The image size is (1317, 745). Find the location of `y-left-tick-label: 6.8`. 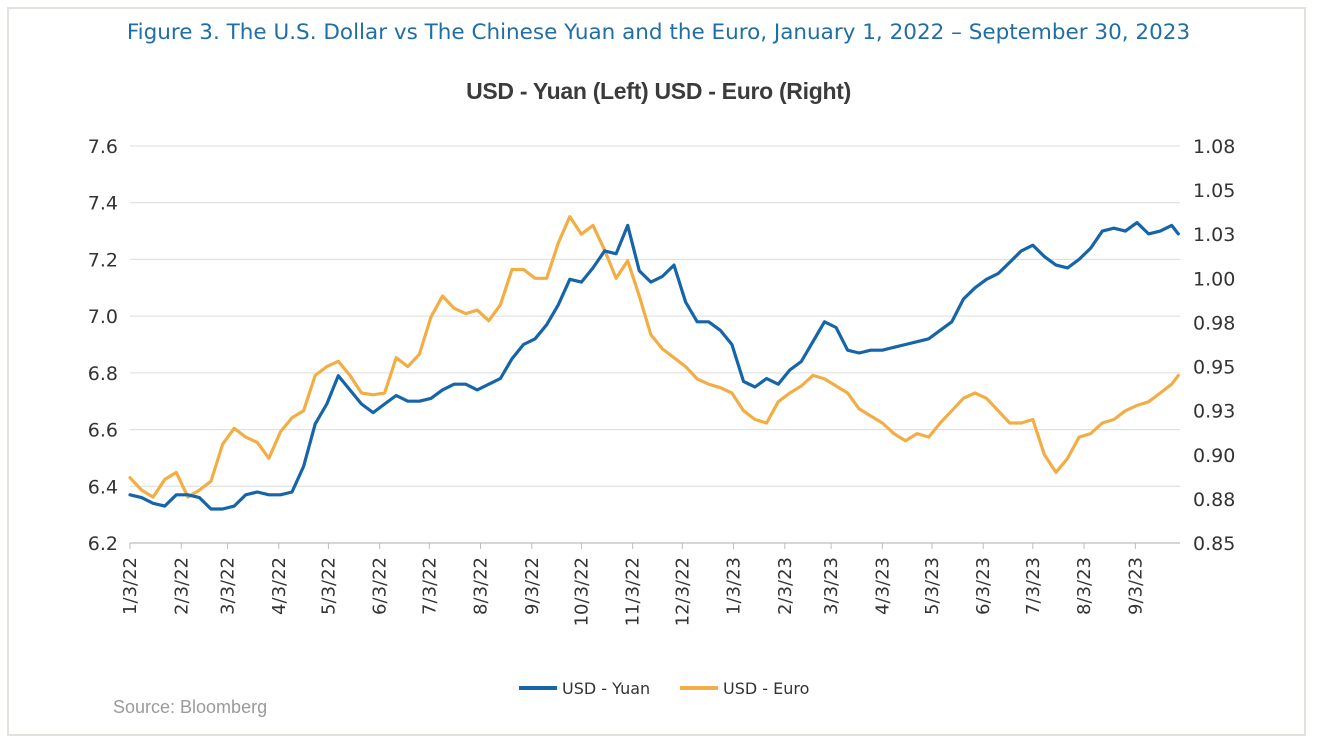

y-left-tick-label: 6.8 is located at coordinates (103, 374).